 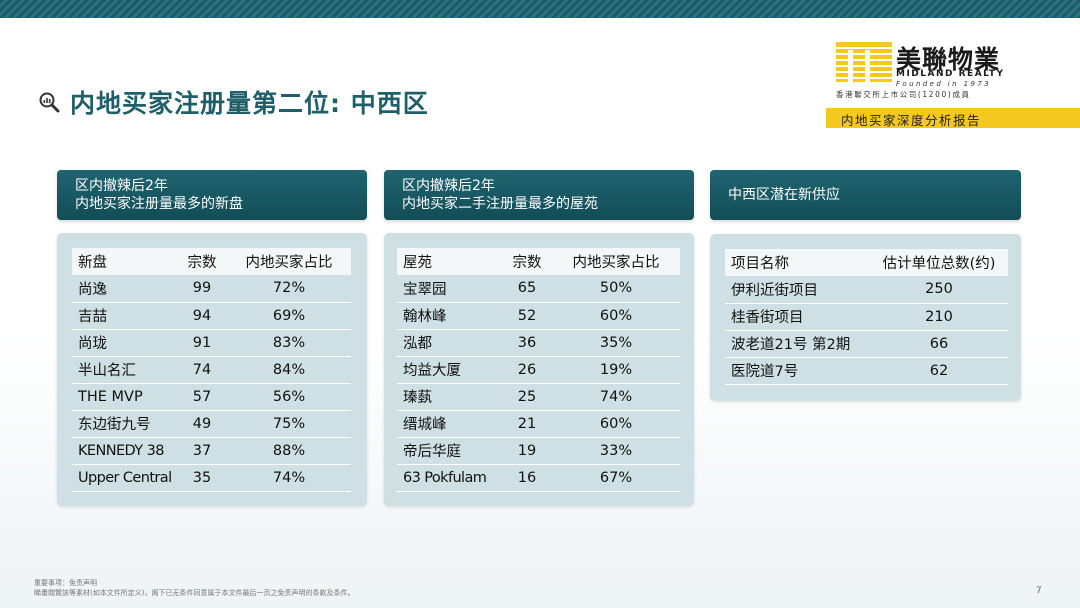 What do you see at coordinates (159, 204) in the screenshot?
I see `new-projects-header-line2: 内地买家注册量最多的新盘` at bounding box center [159, 204].